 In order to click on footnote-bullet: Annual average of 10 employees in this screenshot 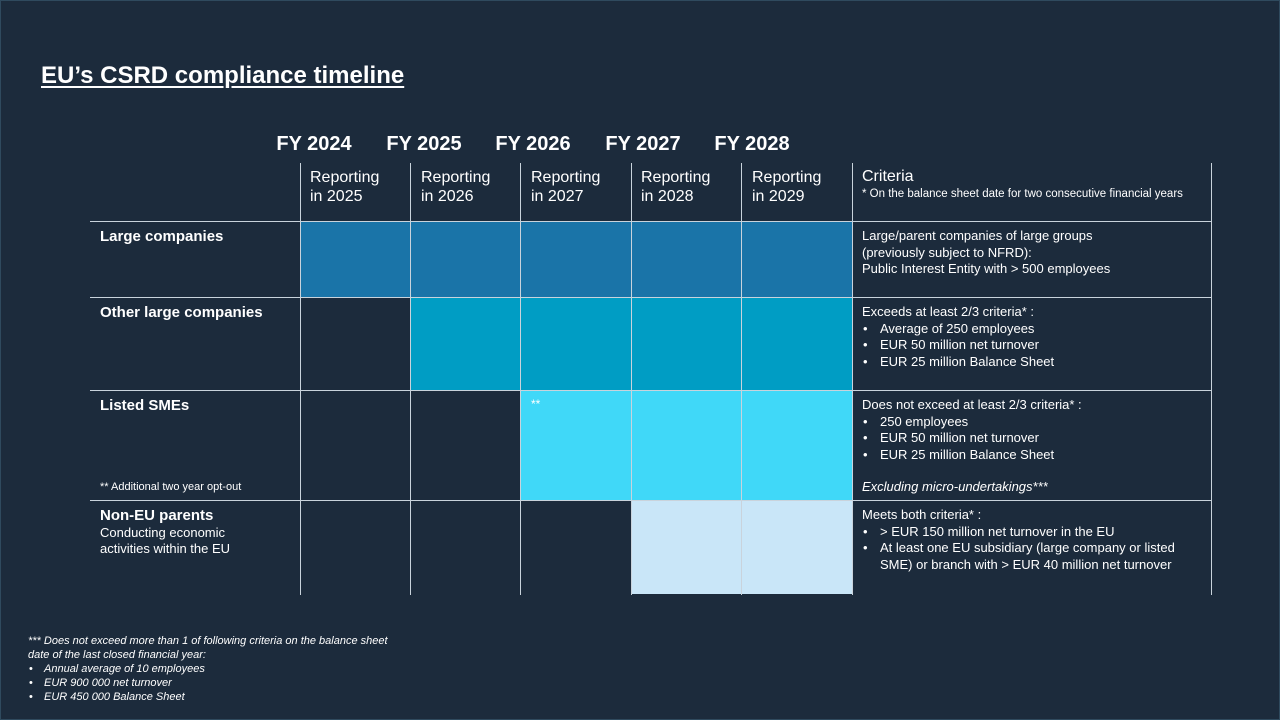, I will do `click(208, 669)`.